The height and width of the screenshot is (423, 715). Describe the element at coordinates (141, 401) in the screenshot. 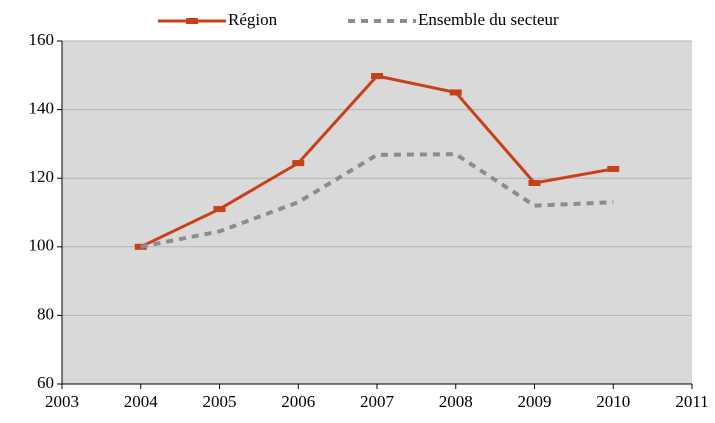

I see `x-tick-label: 2004` at that location.